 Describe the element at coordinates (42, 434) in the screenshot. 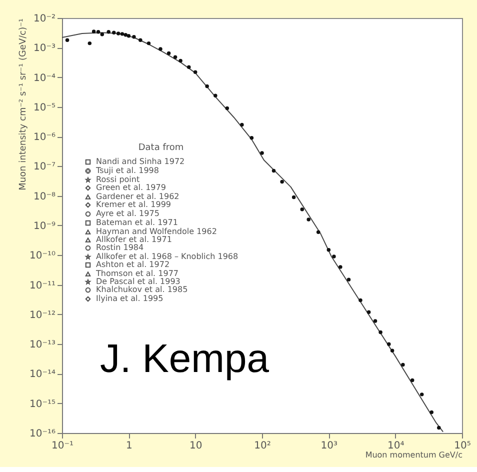

I see `y-tick-label: 10⁻¹⁶` at that location.